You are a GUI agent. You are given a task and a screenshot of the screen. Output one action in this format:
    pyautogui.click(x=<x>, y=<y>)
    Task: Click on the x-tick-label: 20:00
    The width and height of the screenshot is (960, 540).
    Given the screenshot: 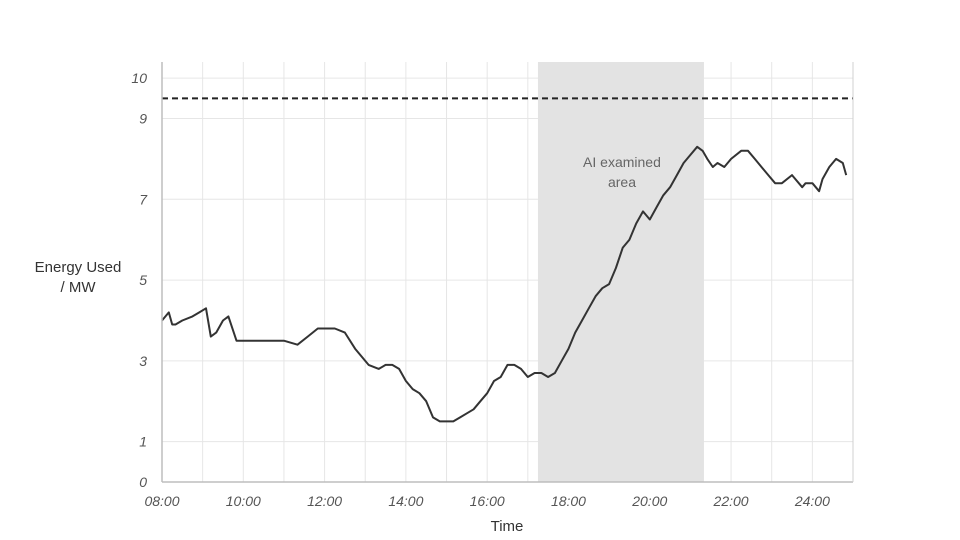 What is the action you would take?
    pyautogui.click(x=649, y=501)
    